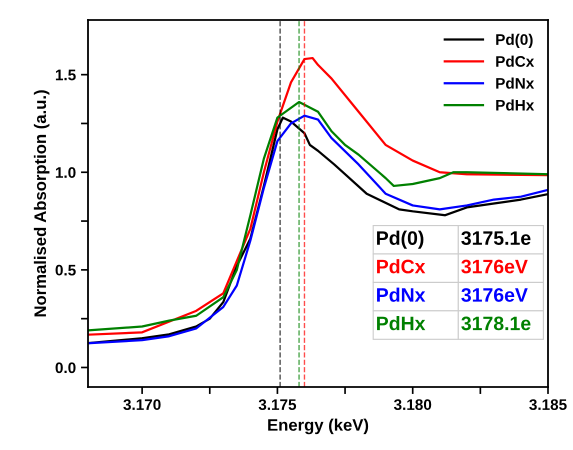 The image size is (573, 450). Describe the element at coordinates (495, 323) in the screenshot. I see `annotation: 3178.1e` at that location.